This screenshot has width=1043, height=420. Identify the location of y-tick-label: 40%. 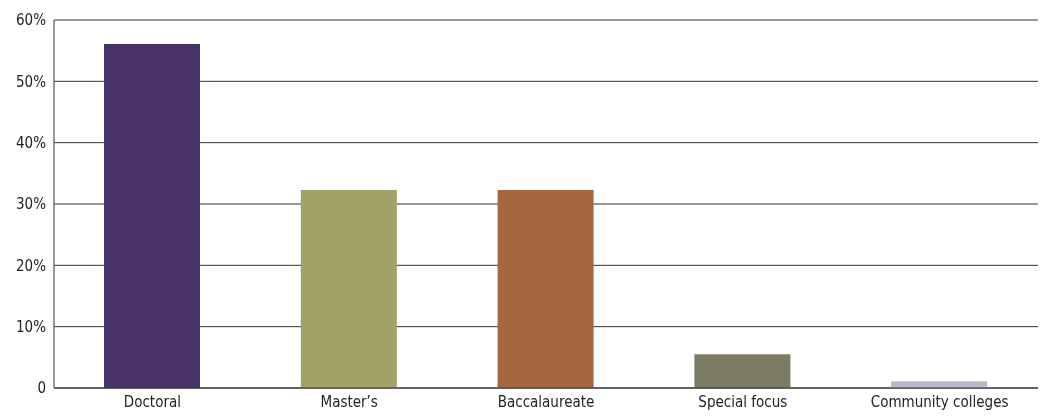
(31, 142).